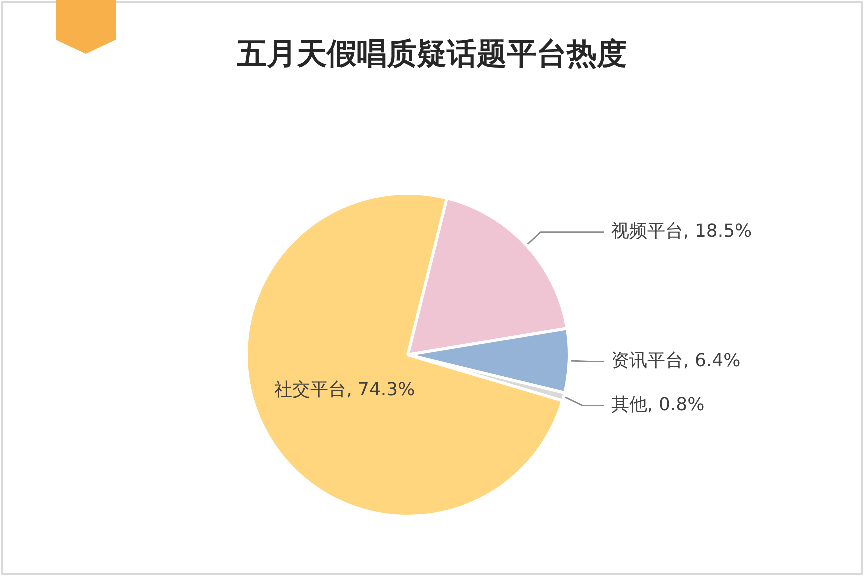 This screenshot has height=576, width=864. I want to click on slice-label: 资讯平台, 6.4%, so click(676, 361).